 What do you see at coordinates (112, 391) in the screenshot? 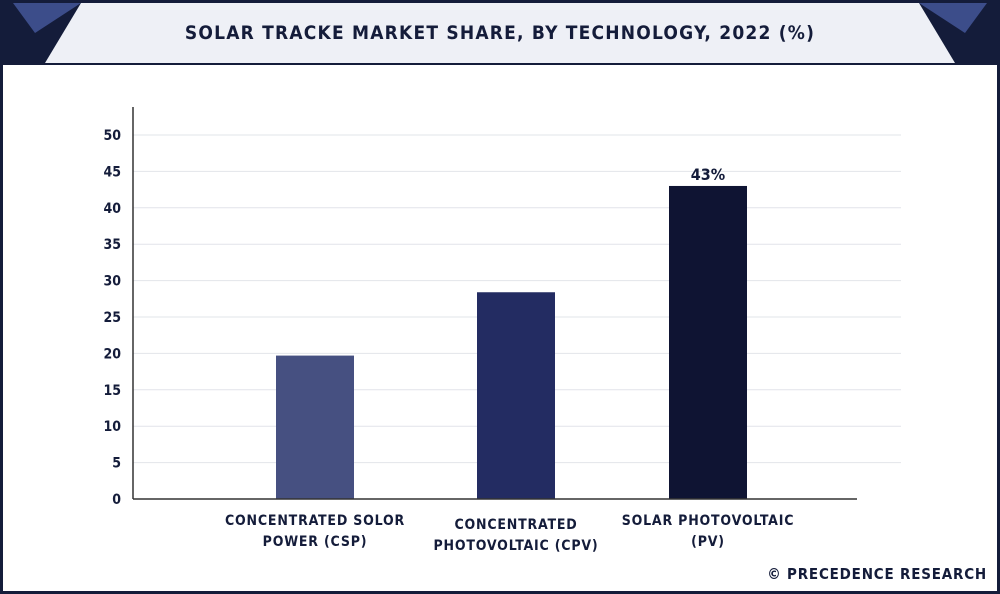
I see `y-tick-label: 15` at bounding box center [112, 391].